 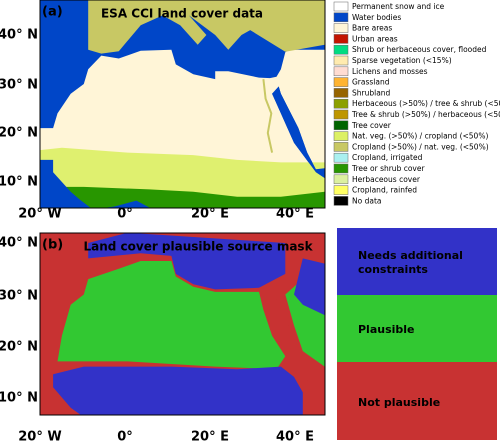 What do you see at coordinates (375, 38) in the screenshot?
I see `legend-label: Urban areas` at bounding box center [375, 38].